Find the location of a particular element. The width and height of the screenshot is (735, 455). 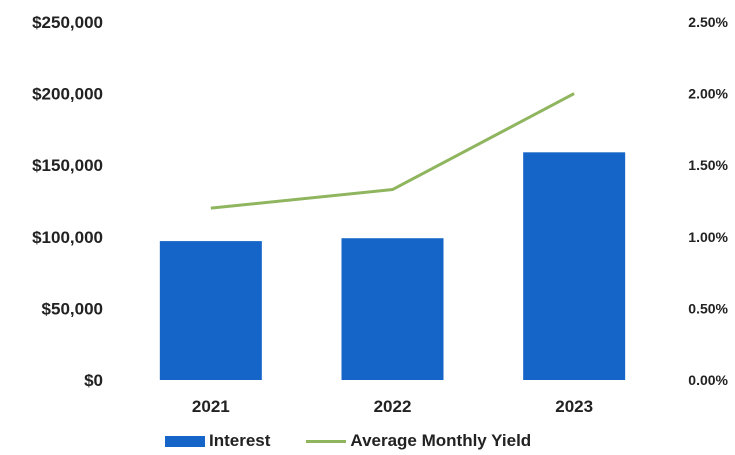

right-tick-label: 1.00% is located at coordinates (708, 237).